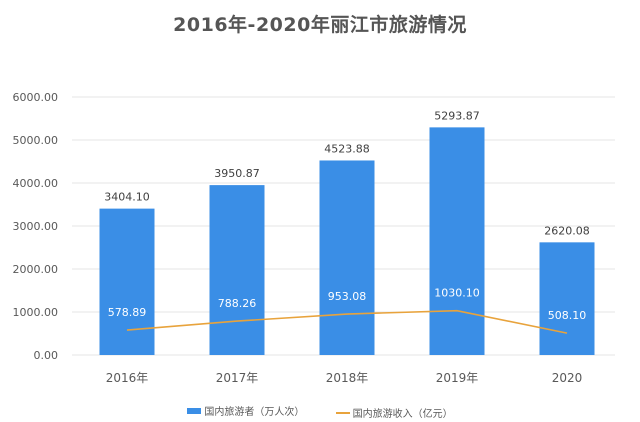 This screenshot has height=422, width=640. Describe the element at coordinates (320, 25) in the screenshot. I see `chart-title: 2016年-2020年丽江市旅游情况` at that location.